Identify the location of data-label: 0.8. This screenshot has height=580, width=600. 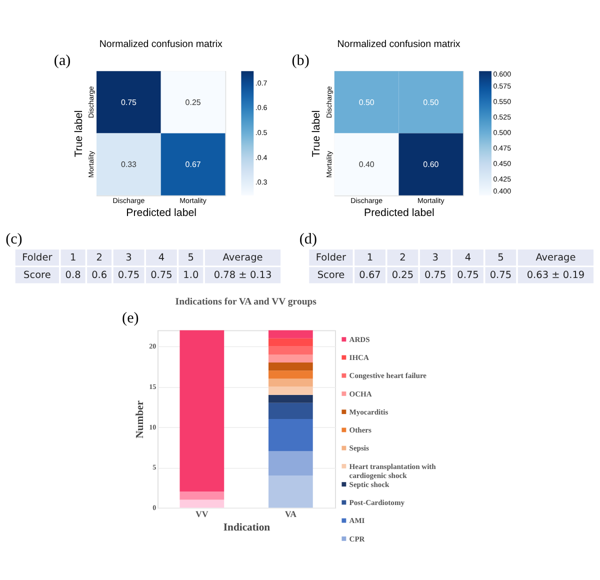
(73, 275).